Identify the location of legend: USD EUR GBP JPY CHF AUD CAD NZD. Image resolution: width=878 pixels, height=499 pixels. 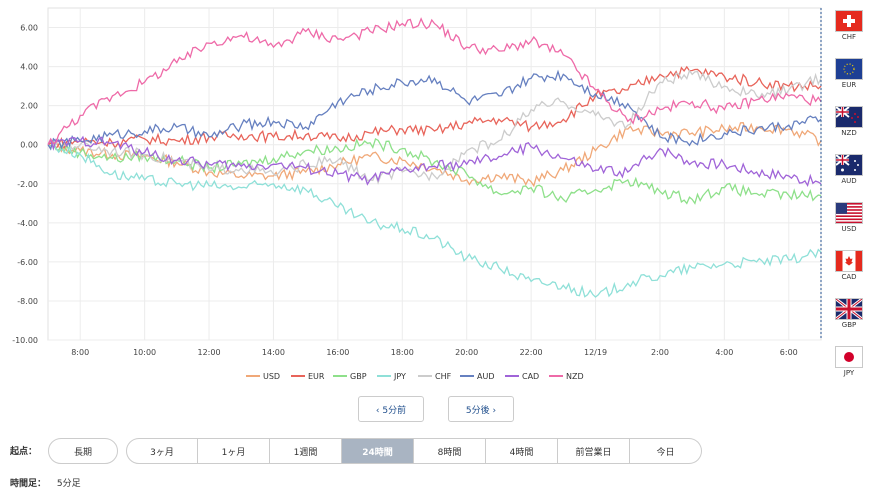
(415, 376).